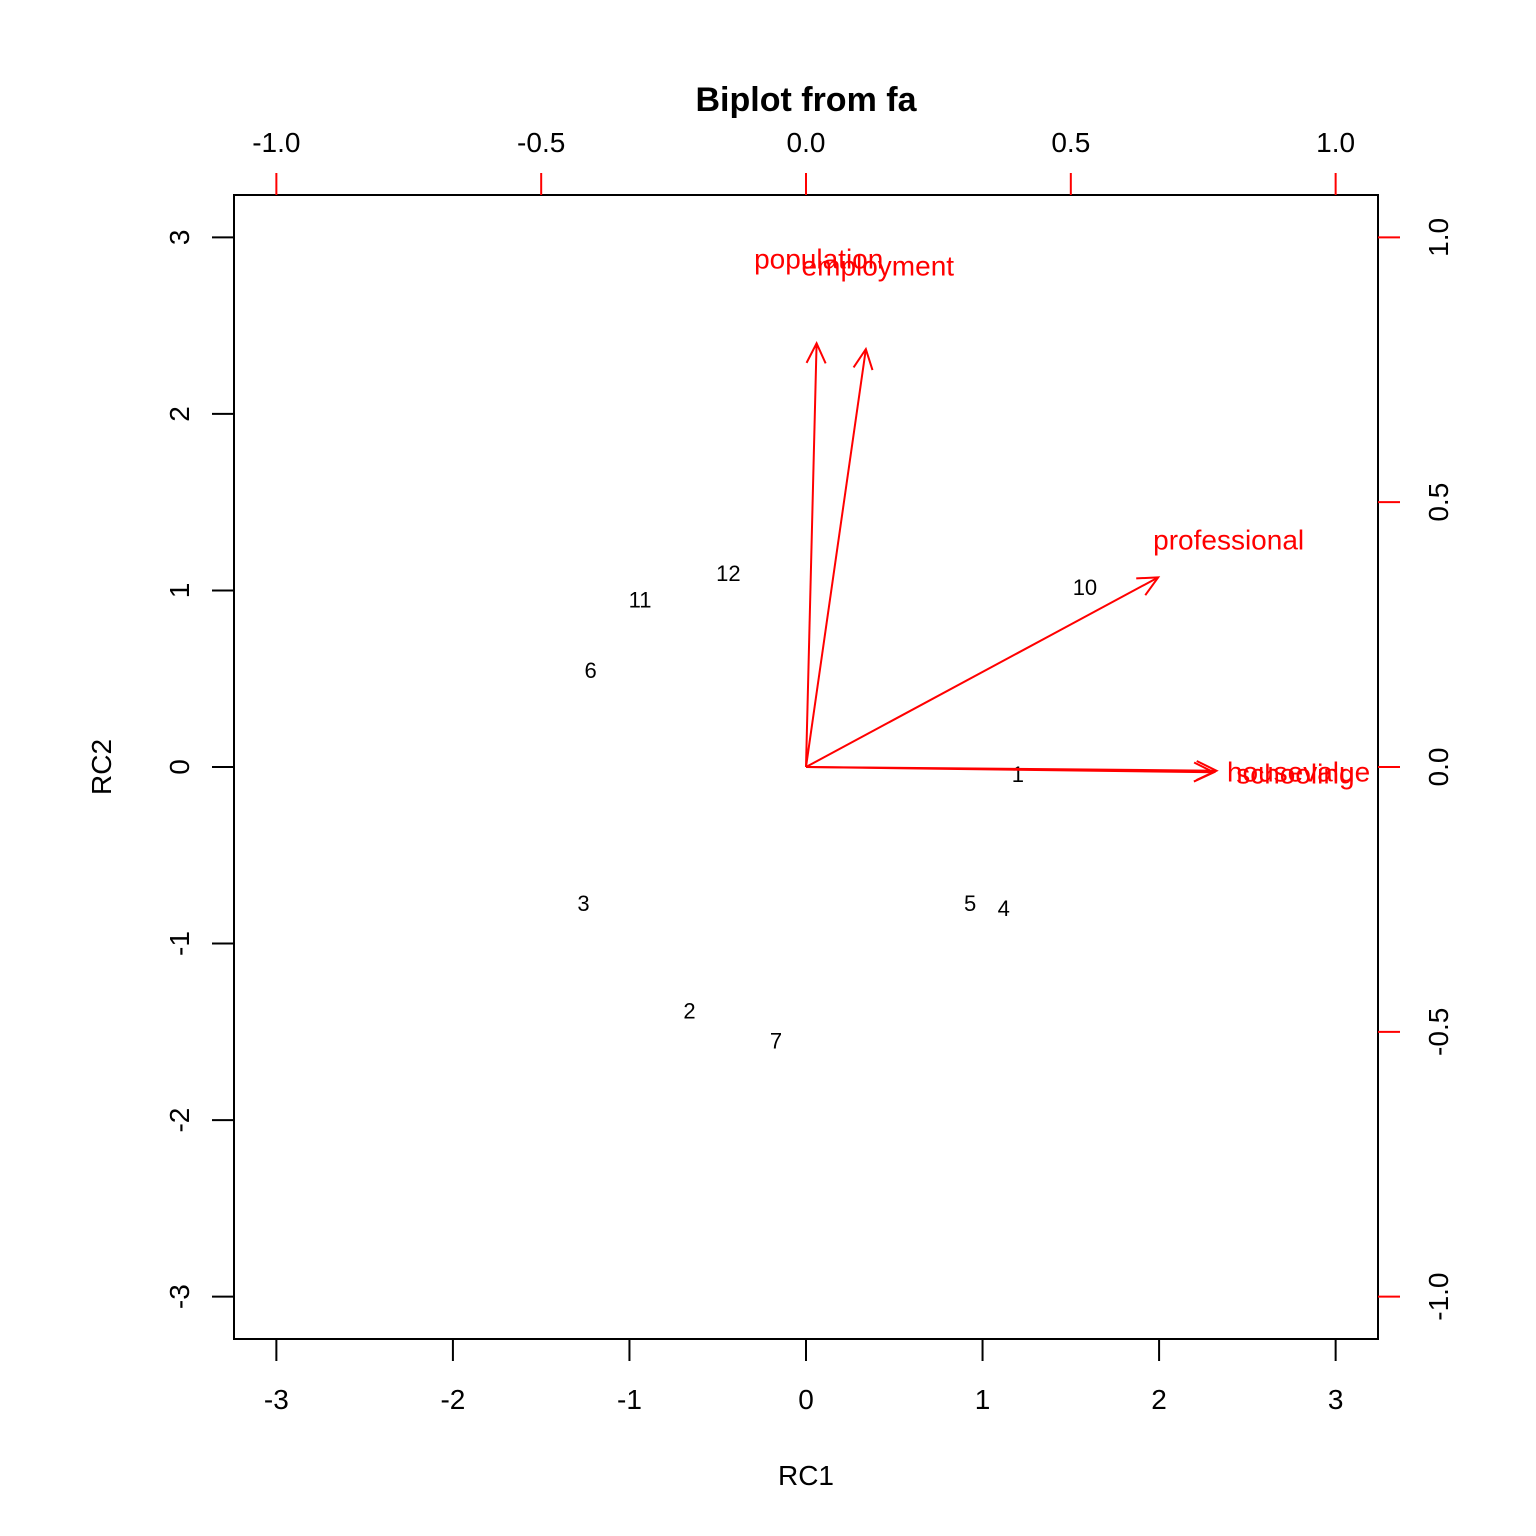  I want to click on x-tick-label: 3, so click(1336, 1399).